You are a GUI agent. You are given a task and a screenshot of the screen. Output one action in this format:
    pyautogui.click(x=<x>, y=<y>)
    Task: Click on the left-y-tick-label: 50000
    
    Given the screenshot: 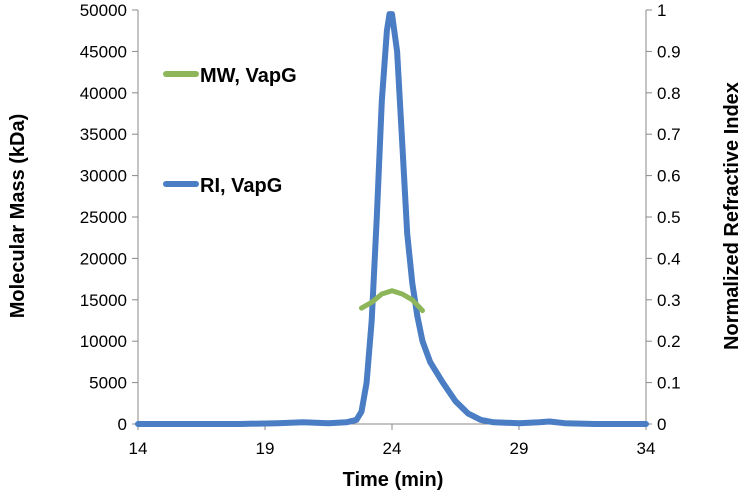 What is the action you would take?
    pyautogui.click(x=103, y=10)
    